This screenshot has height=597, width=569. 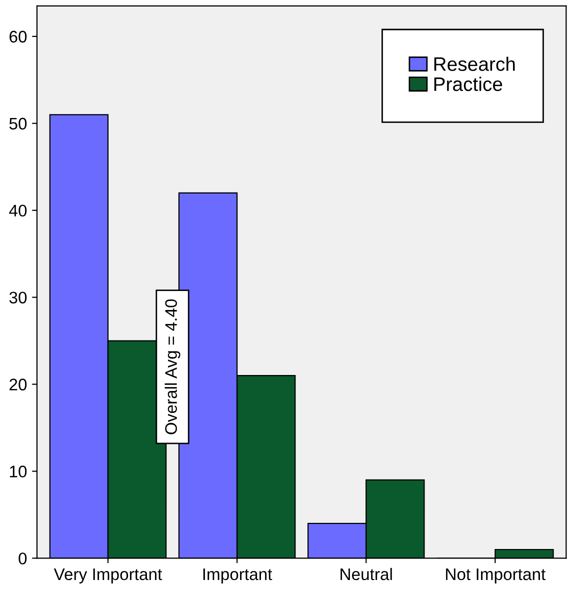 What do you see at coordinates (366, 574) in the screenshot?
I see `x-tick-label: Neutral` at bounding box center [366, 574].